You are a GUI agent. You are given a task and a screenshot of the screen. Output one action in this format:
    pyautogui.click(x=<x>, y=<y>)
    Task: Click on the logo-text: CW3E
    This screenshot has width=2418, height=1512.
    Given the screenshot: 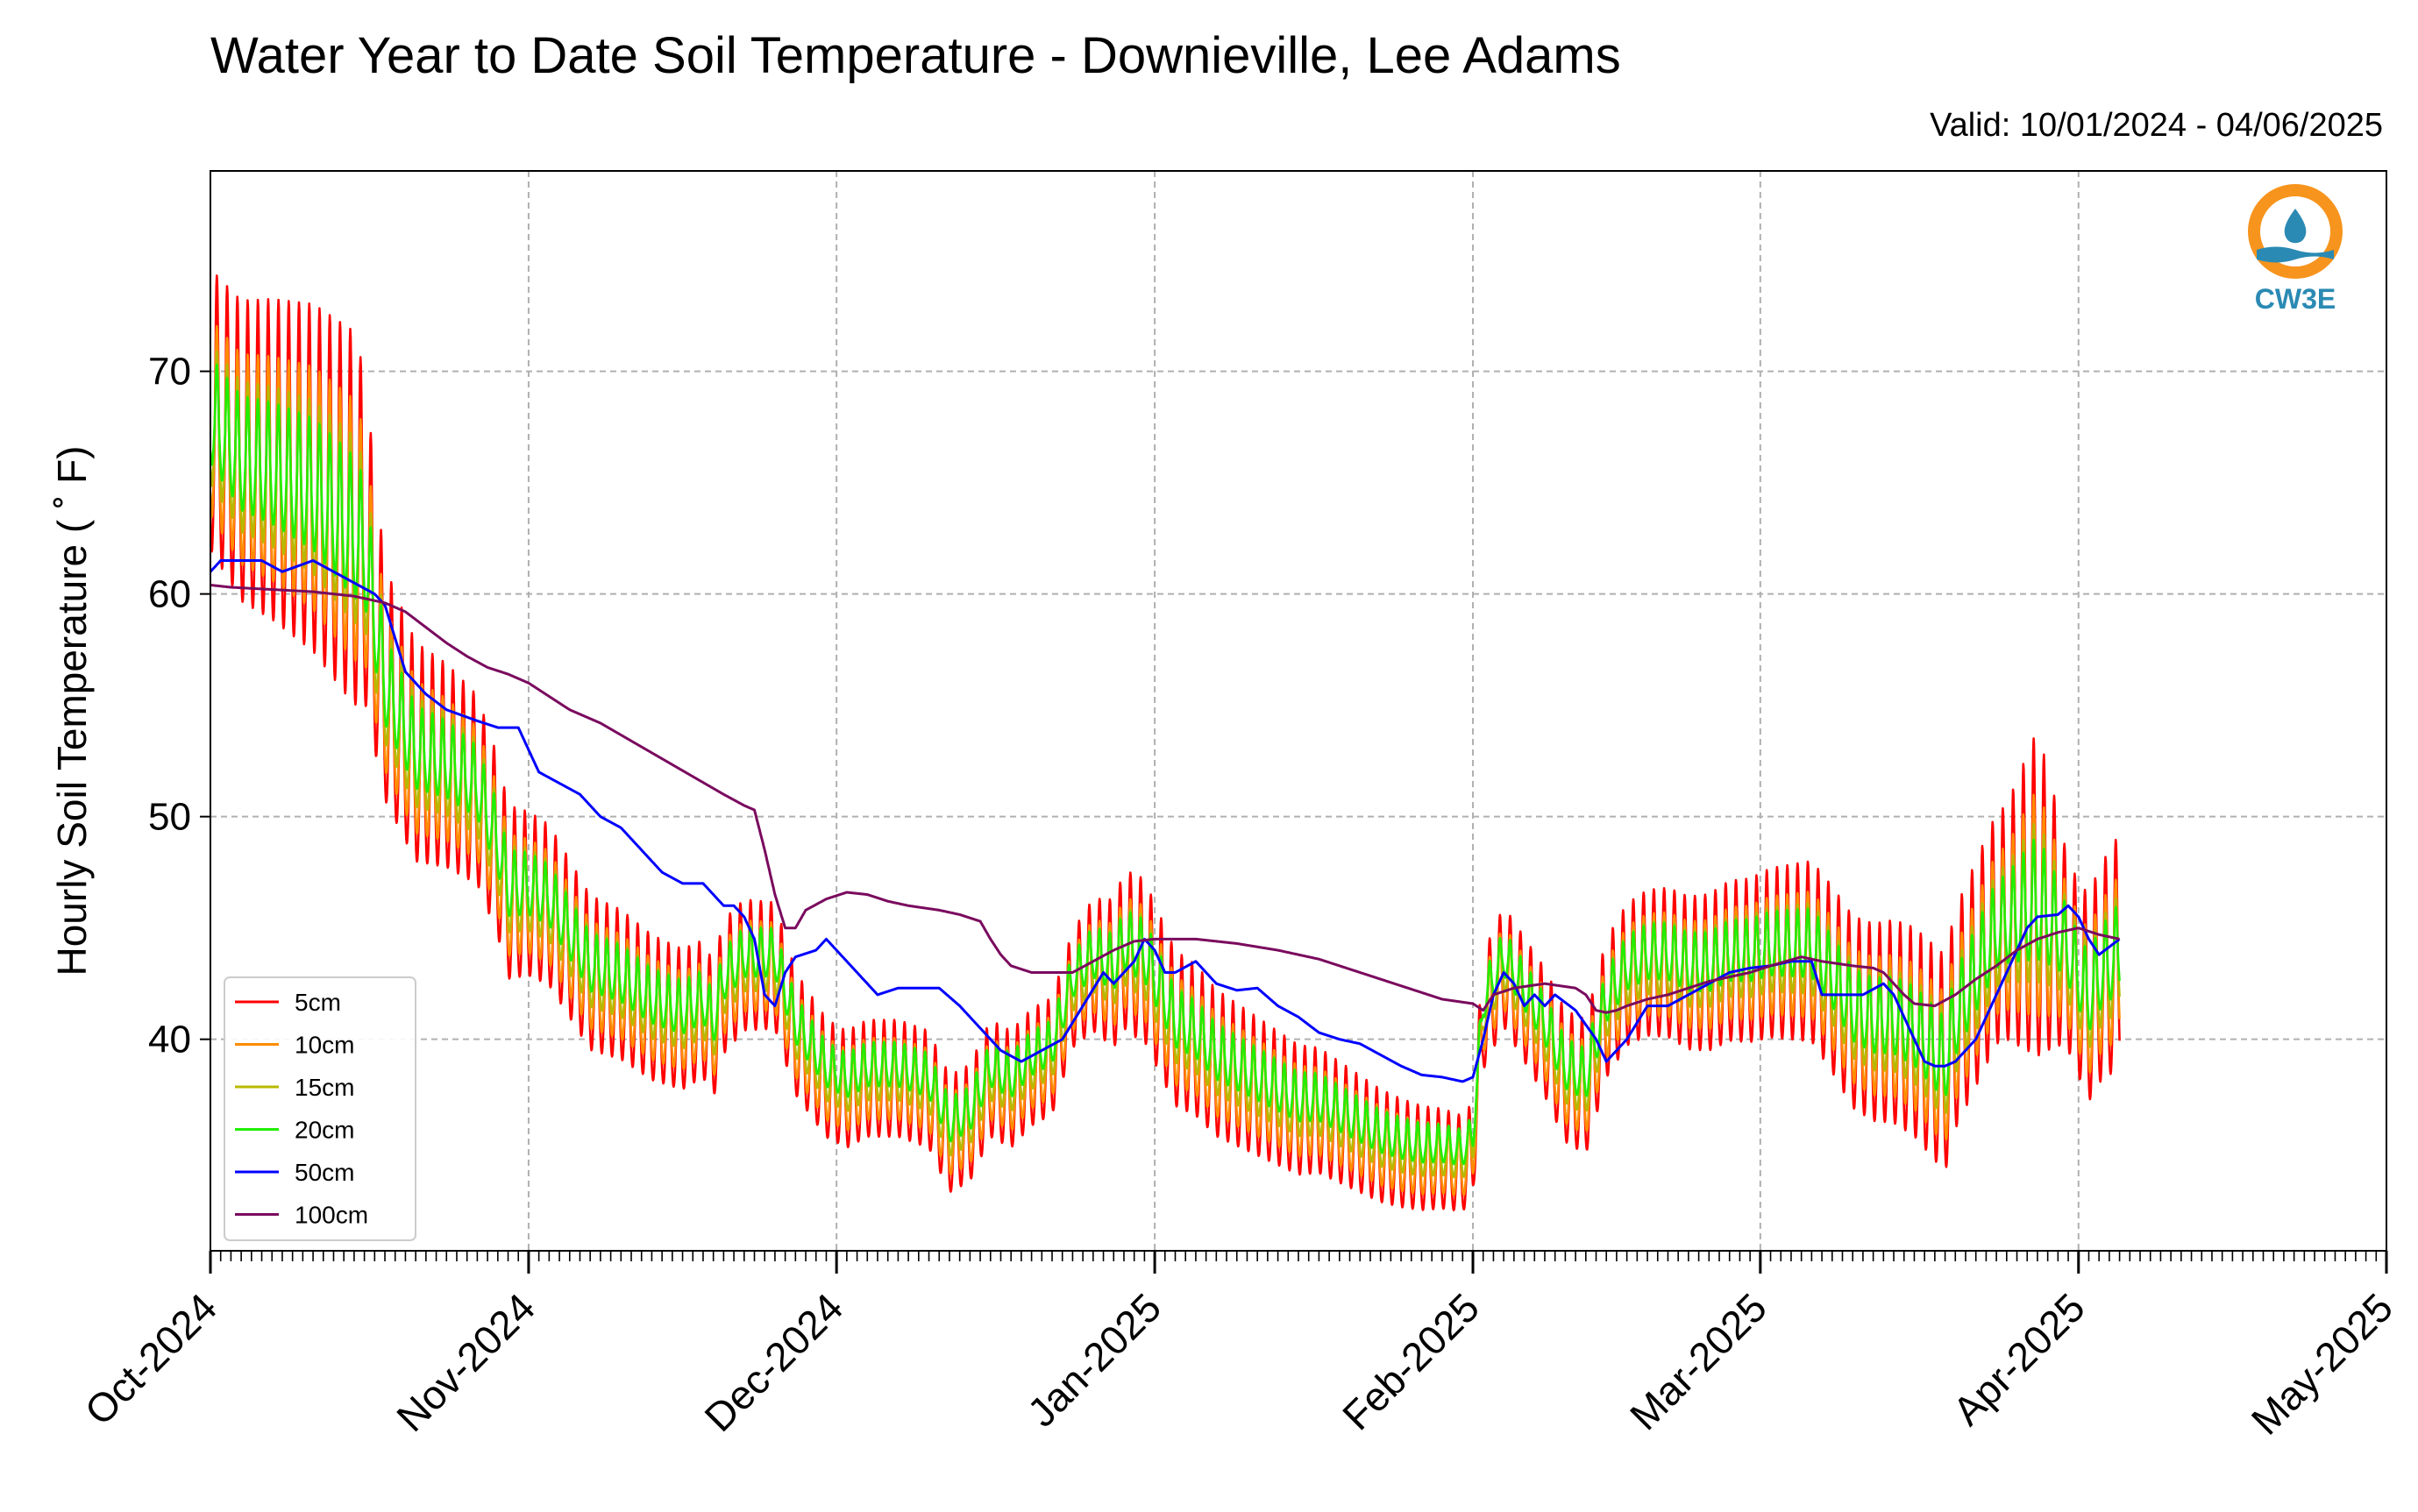 What is the action you would take?
    pyautogui.click(x=2295, y=299)
    